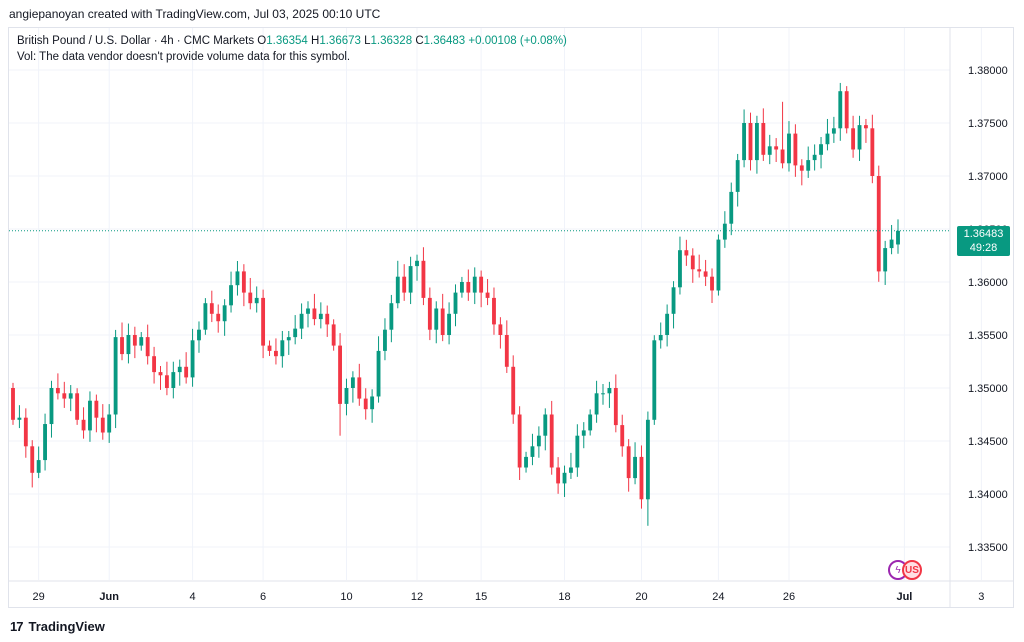 This screenshot has height=642, width=1024. Describe the element at coordinates (988, 336) in the screenshot. I see `y-tick-label: 1.35500` at that location.